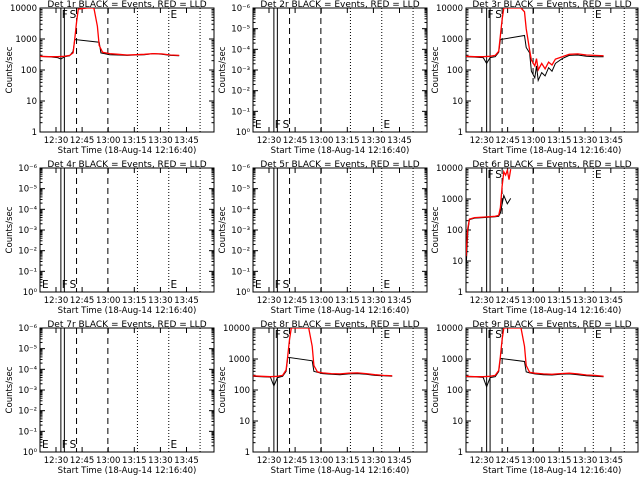  Describe the element at coordinates (126, 325) in the screenshot. I see `panel-title: Det 7r BLACK = Events, RED = LLD` at that location.